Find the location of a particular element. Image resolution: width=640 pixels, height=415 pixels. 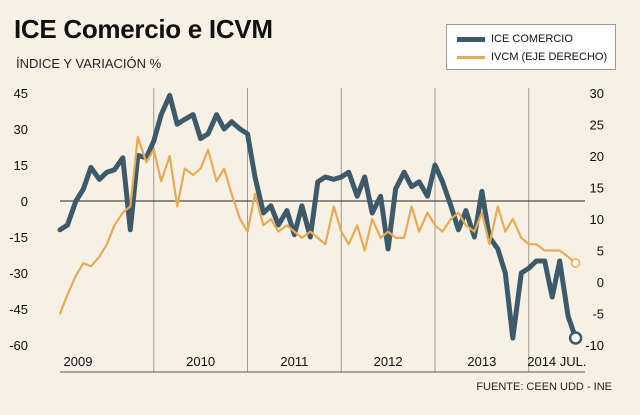

y-right-tick-label: 30 is located at coordinates (597, 93).